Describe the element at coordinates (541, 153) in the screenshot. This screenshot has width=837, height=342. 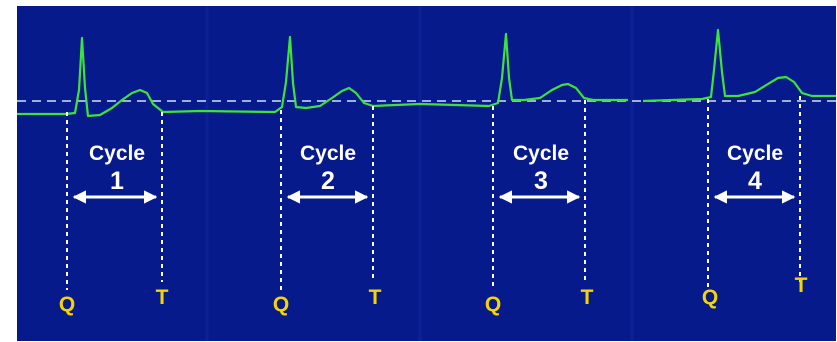
I see `cycle-3-word: Cycle` at that location.